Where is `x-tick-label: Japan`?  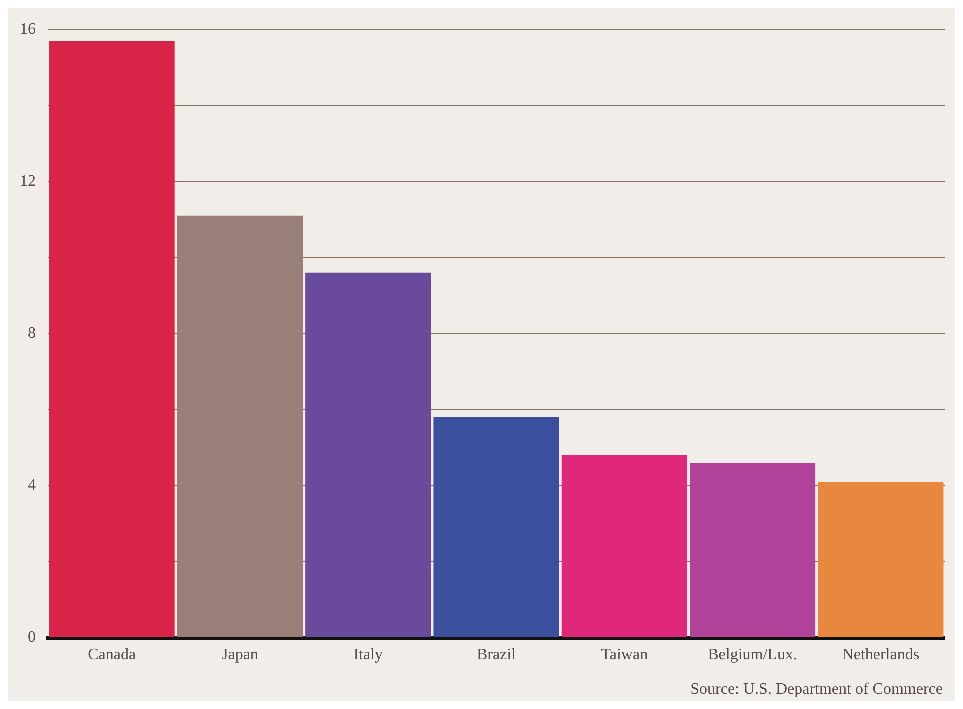 x-tick-label: Japan is located at coordinates (240, 655).